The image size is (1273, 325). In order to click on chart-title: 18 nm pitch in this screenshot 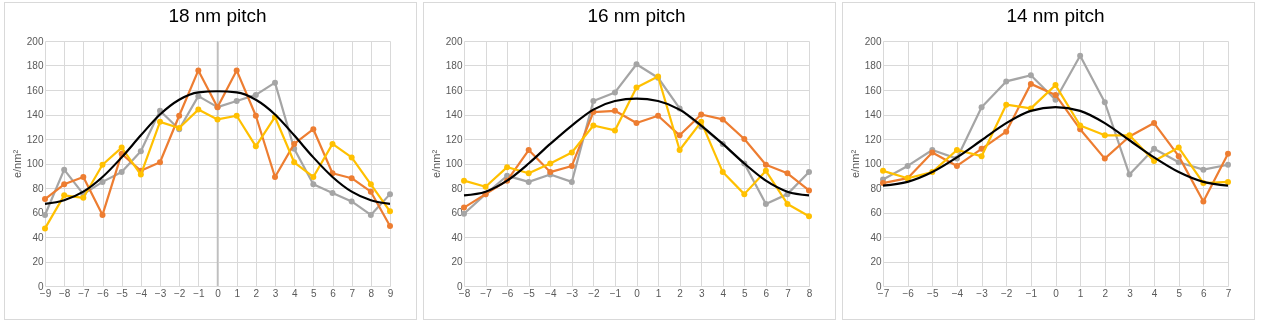, I will do `click(217, 15)`.